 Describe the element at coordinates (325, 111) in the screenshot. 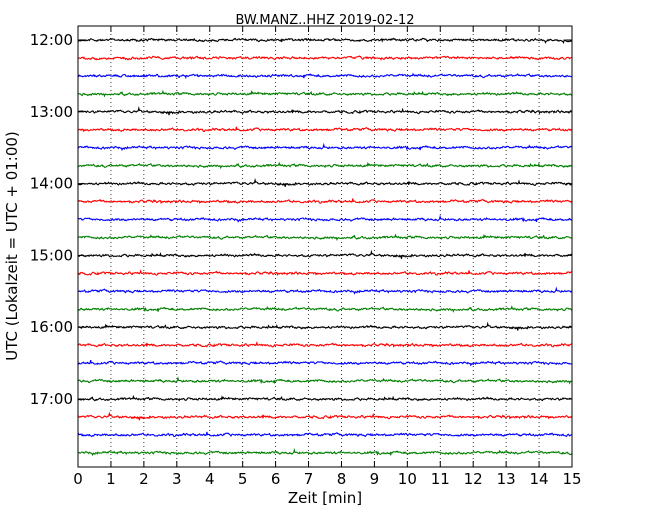

I see `trace-13:00` at that location.